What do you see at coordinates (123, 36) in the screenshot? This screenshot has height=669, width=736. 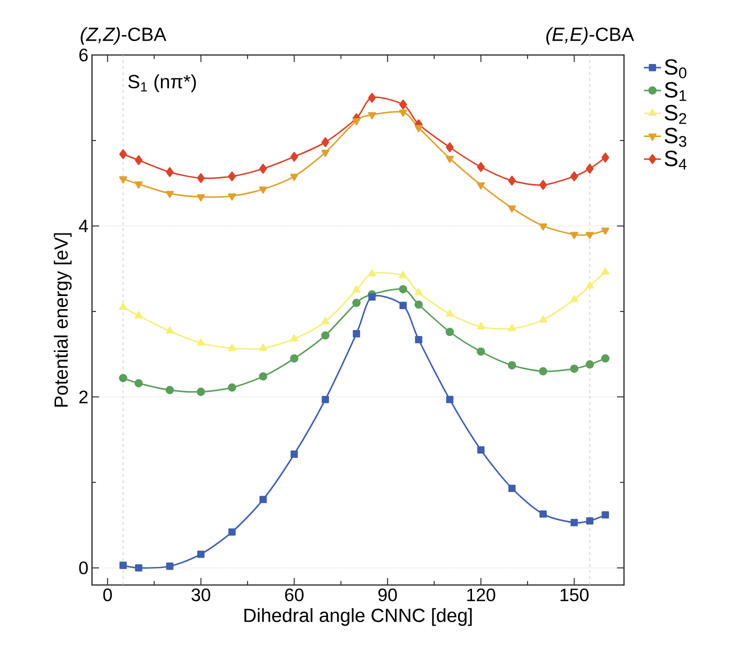 I see `ref-line-label: (Z,Z)-CBA` at bounding box center [123, 36].